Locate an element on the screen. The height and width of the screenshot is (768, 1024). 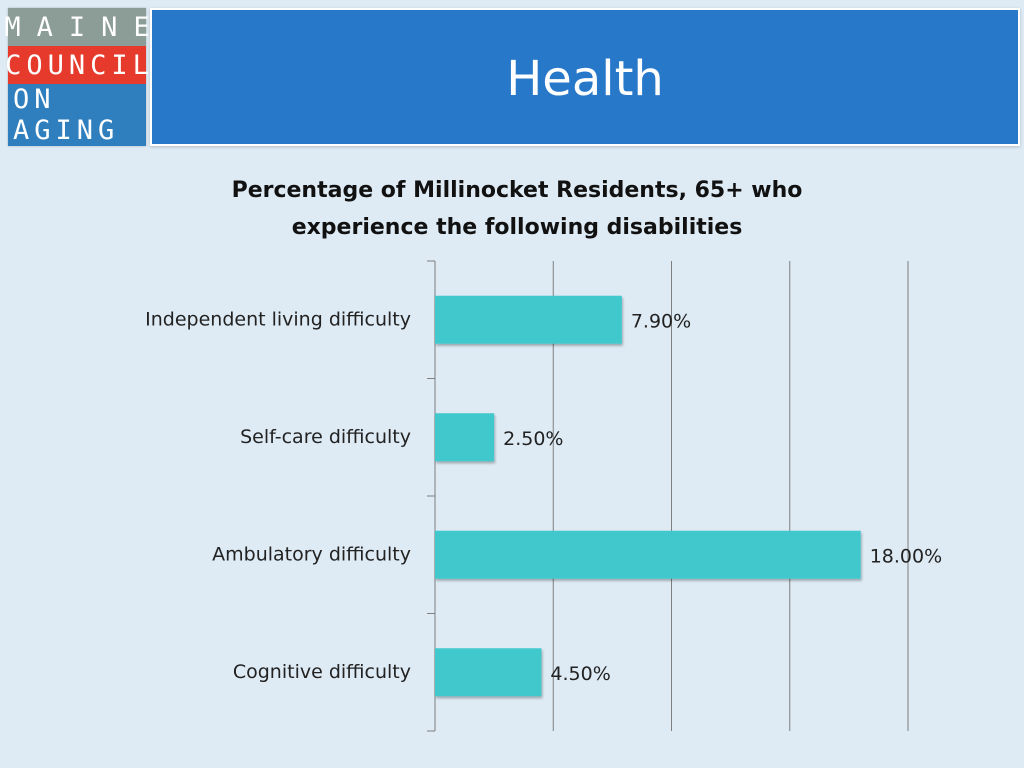
value-label-0: 7.90% is located at coordinates (661, 321).